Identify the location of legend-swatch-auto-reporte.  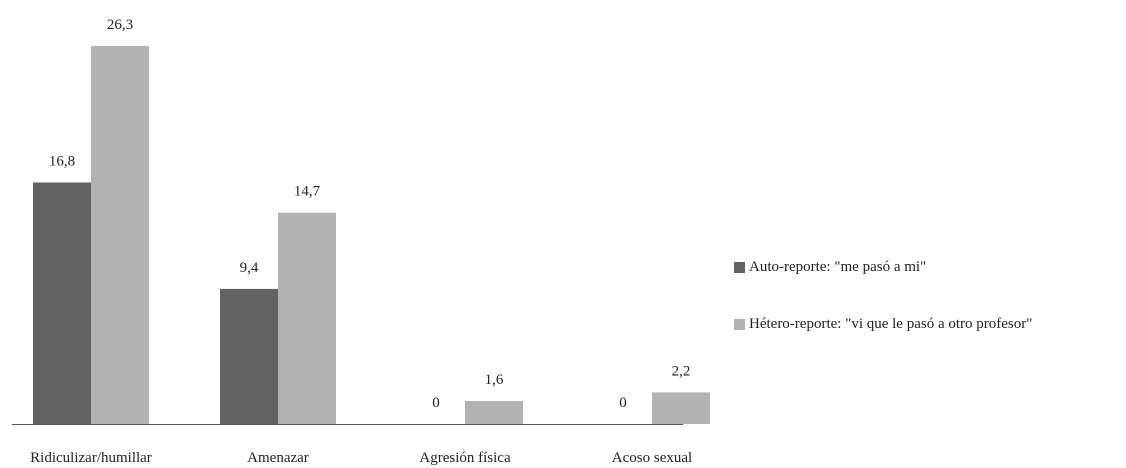
(739, 267).